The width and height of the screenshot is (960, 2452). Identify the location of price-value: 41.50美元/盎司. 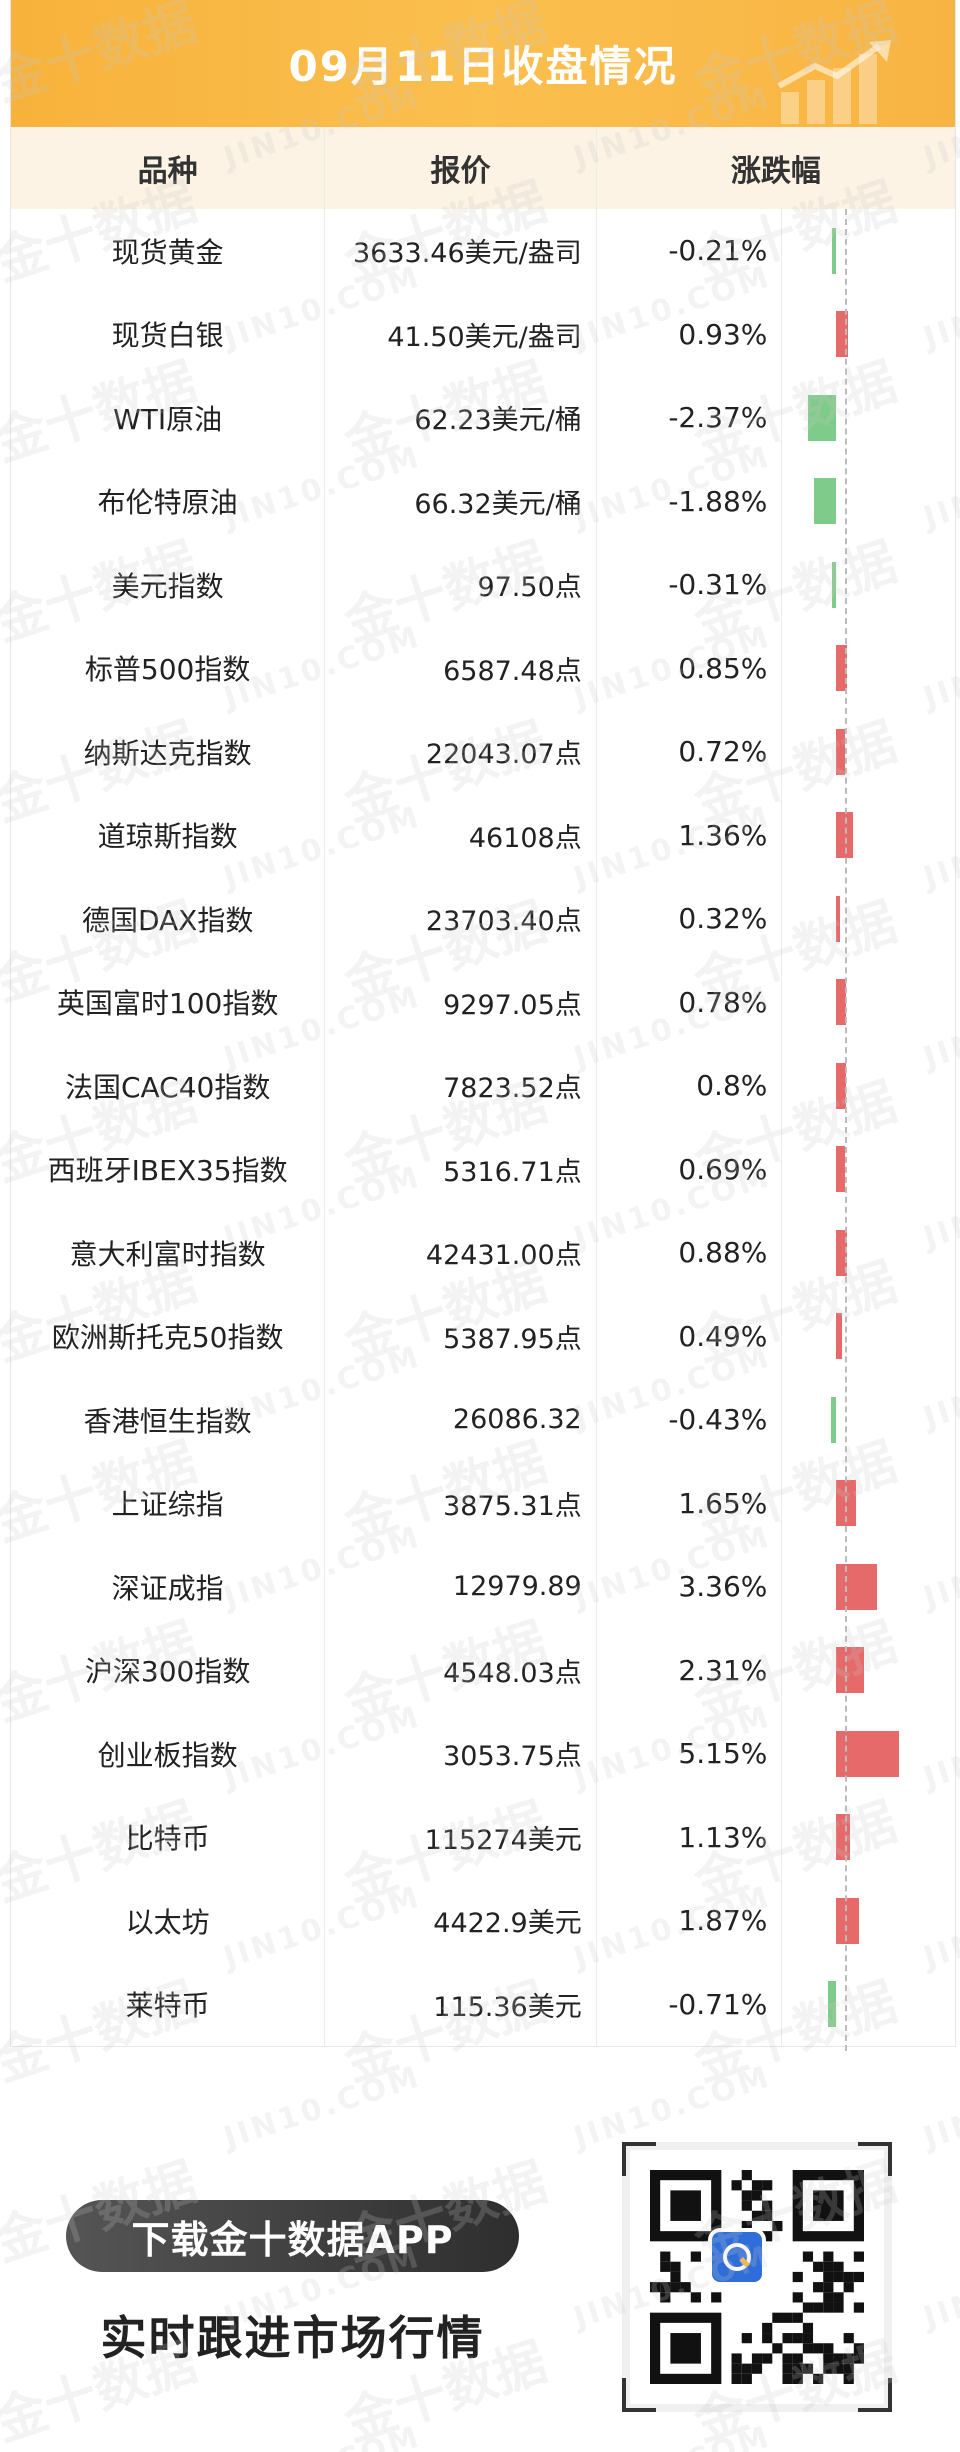
(461, 334).